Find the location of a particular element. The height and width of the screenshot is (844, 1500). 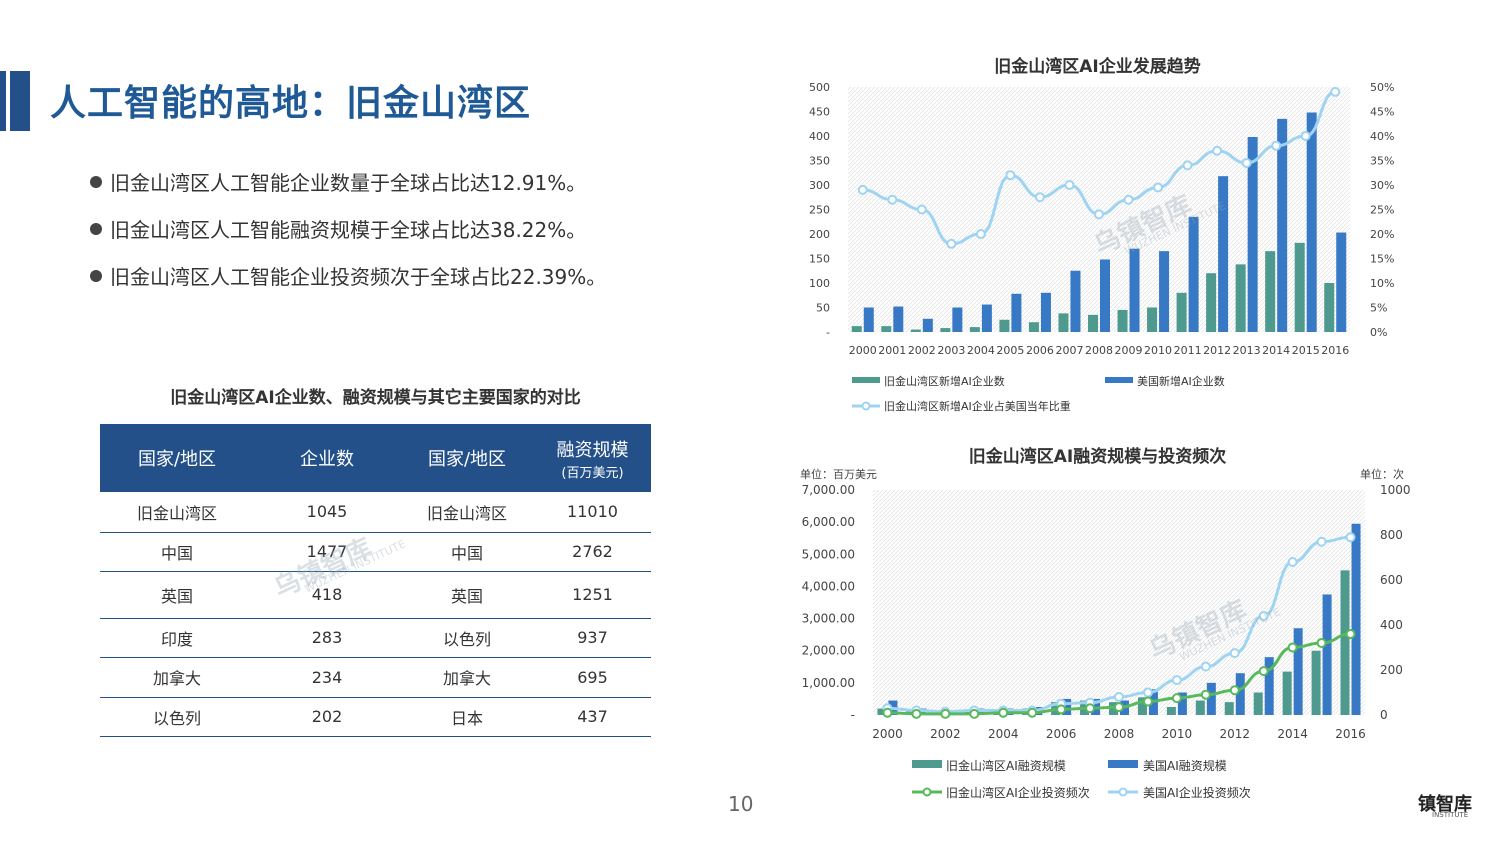

y-tick-label: 500 is located at coordinates (819, 87).